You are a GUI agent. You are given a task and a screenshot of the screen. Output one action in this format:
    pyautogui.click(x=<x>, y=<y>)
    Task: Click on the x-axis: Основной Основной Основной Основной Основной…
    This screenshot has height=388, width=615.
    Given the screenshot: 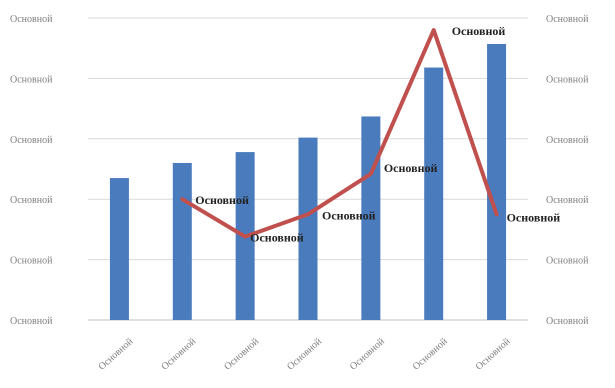 What is the action you would take?
    pyautogui.click(x=305, y=354)
    